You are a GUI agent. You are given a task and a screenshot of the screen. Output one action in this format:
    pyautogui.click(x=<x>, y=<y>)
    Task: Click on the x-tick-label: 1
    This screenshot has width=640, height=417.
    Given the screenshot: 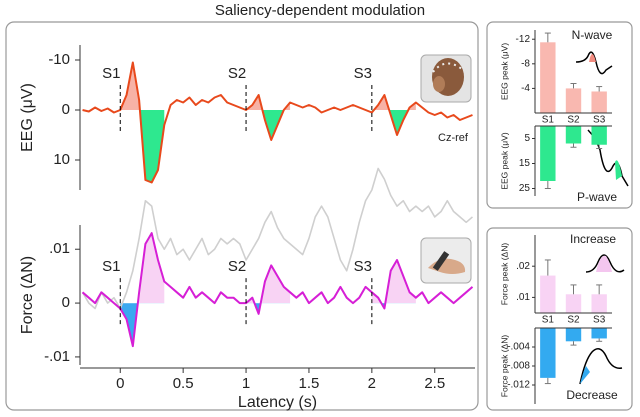 What is the action you would take?
    pyautogui.click(x=246, y=383)
    